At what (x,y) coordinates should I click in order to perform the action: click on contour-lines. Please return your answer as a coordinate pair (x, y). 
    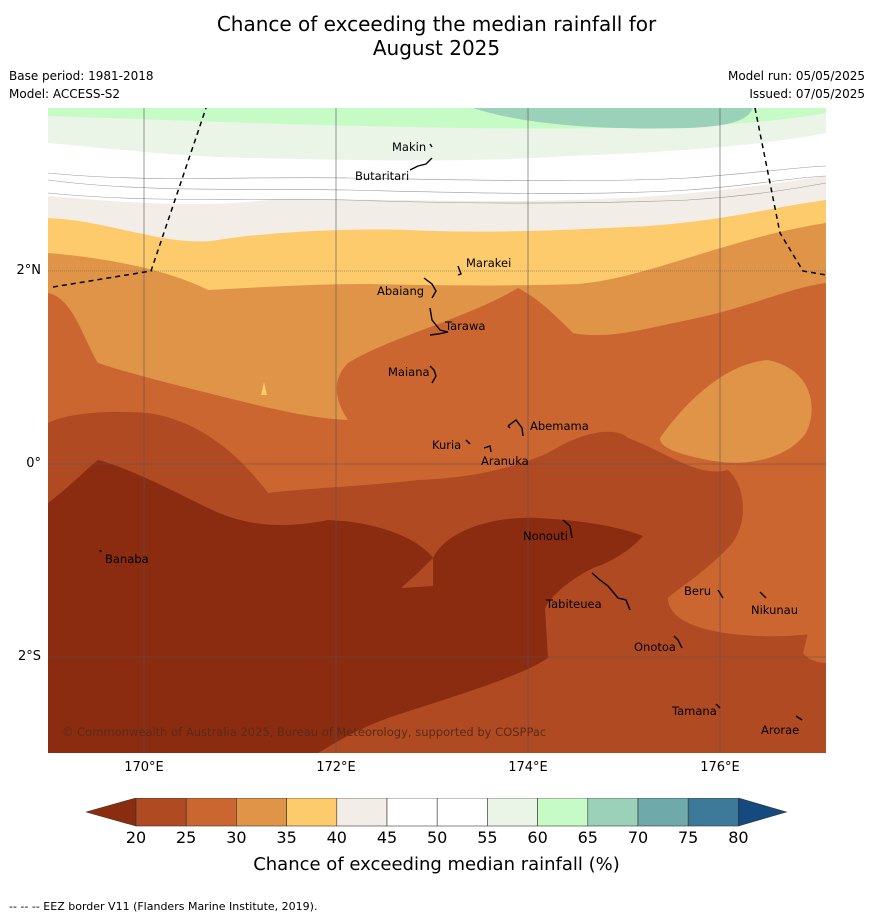
    Looking at the image, I should click on (437, 184).